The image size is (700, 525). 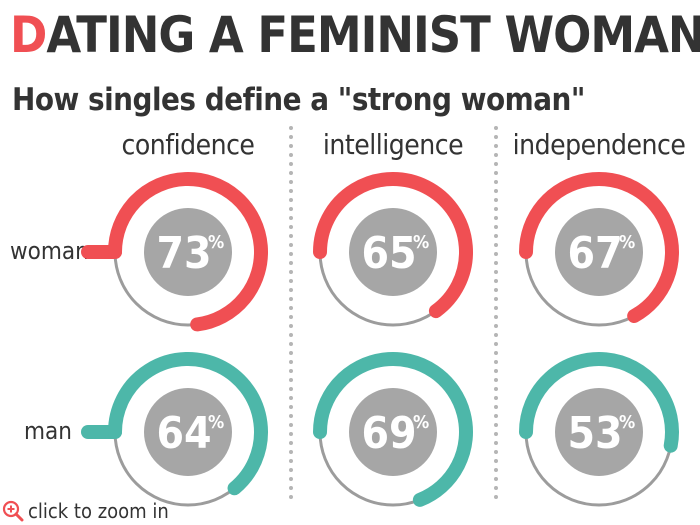 I want to click on chart-title-rest: ATING A FEMINIST WOMAN, so click(x=373, y=35).